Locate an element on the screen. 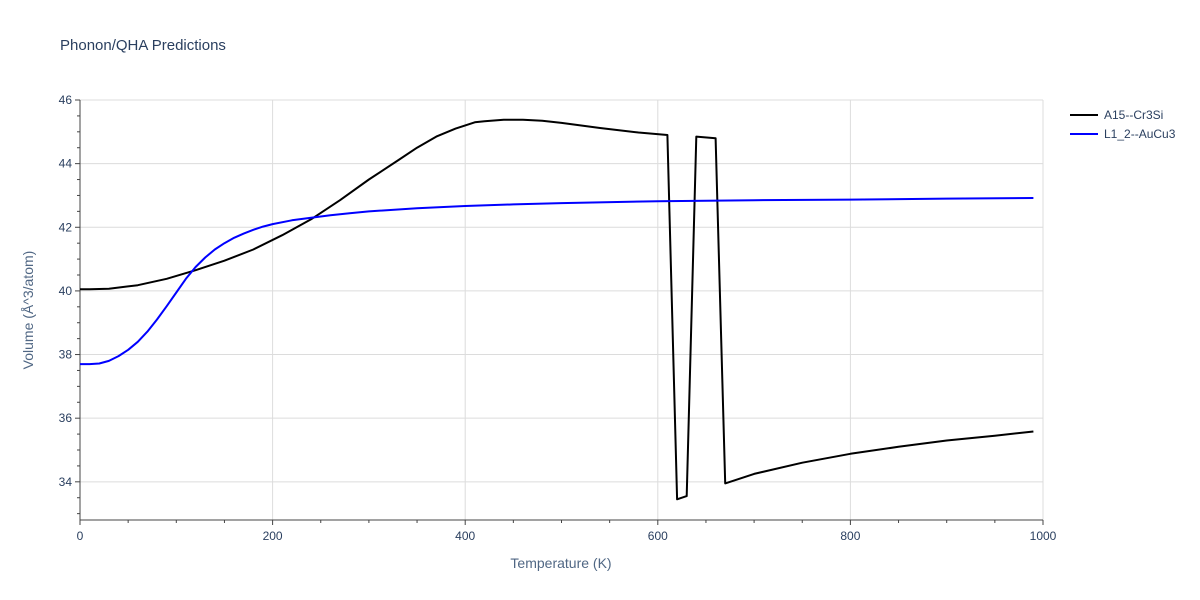  x-tick-label: 200 is located at coordinates (273, 536).